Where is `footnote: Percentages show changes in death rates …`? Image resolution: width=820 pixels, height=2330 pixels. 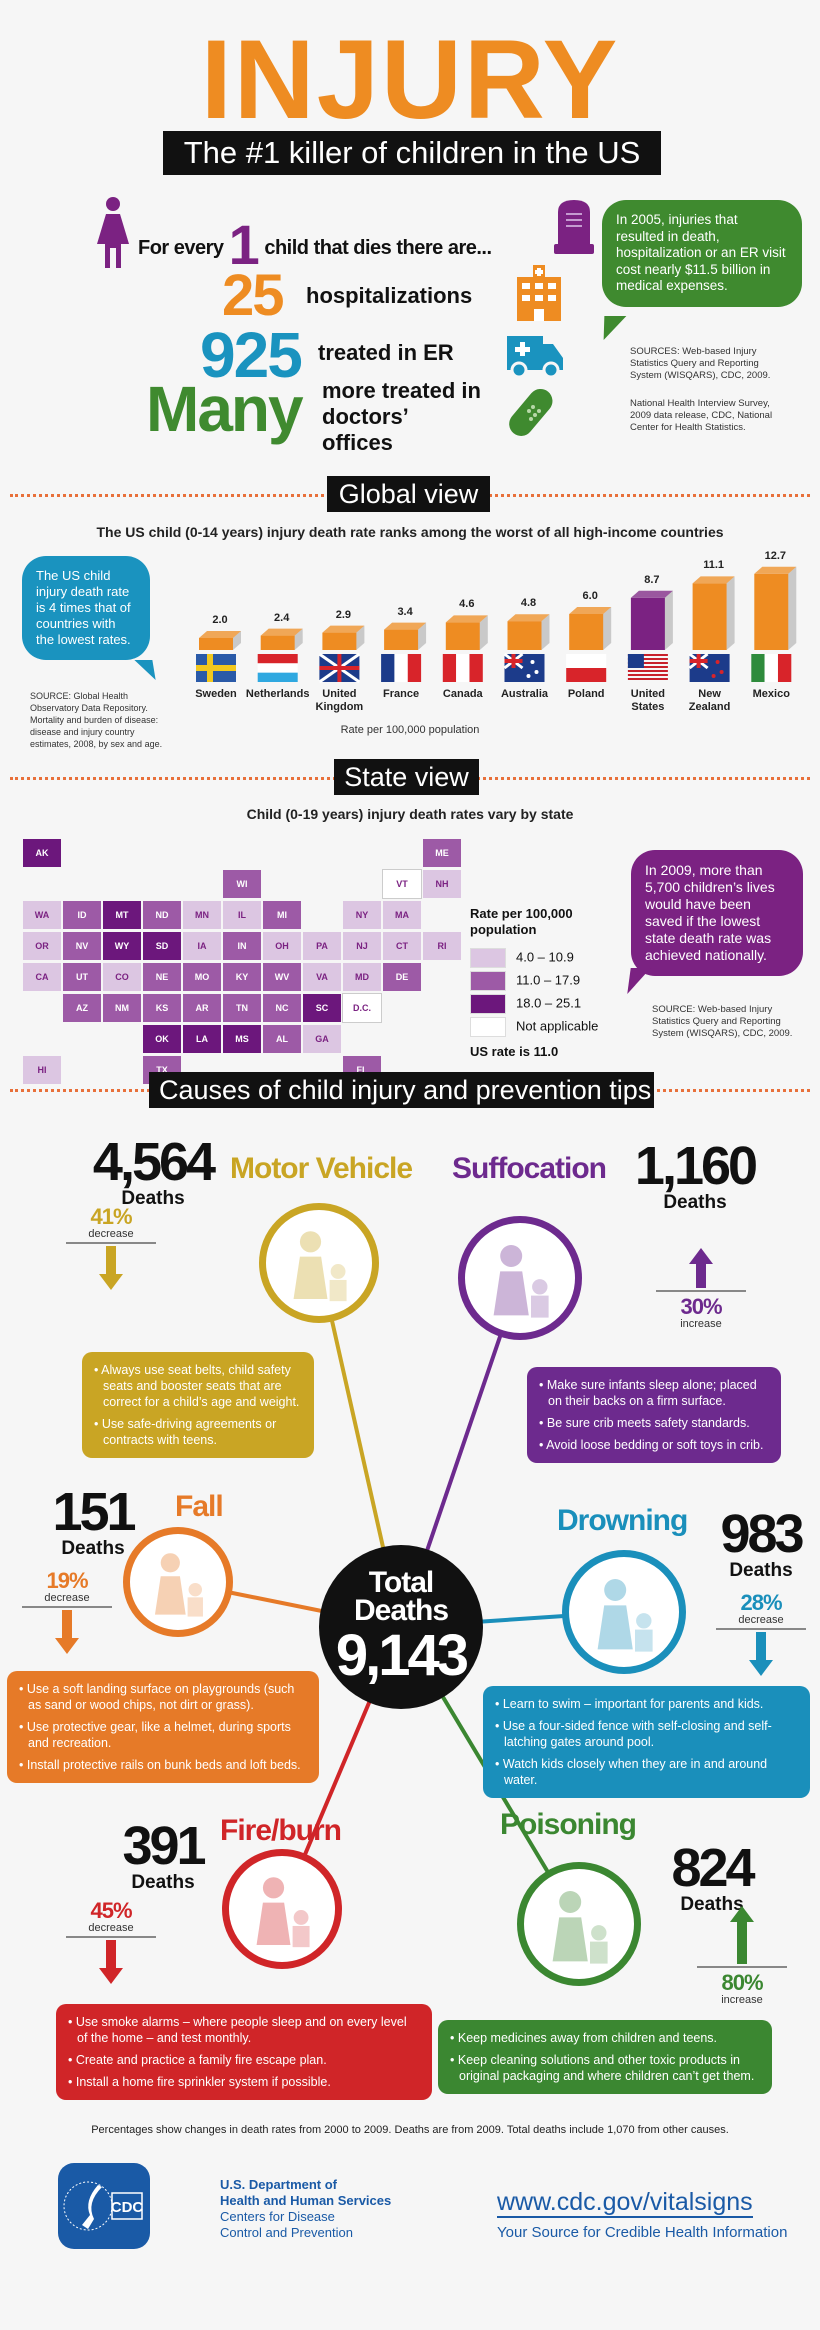
footnote: Percentages show changes in death rates … is located at coordinates (410, 2130).